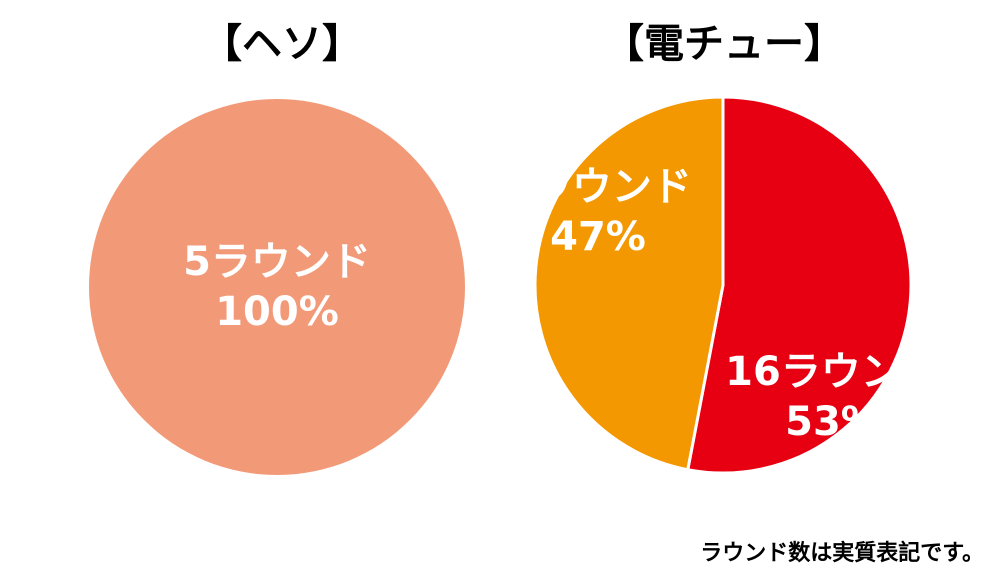  What do you see at coordinates (833, 372) in the screenshot?
I see `slice-category-label: 16ラウンド` at bounding box center [833, 372].